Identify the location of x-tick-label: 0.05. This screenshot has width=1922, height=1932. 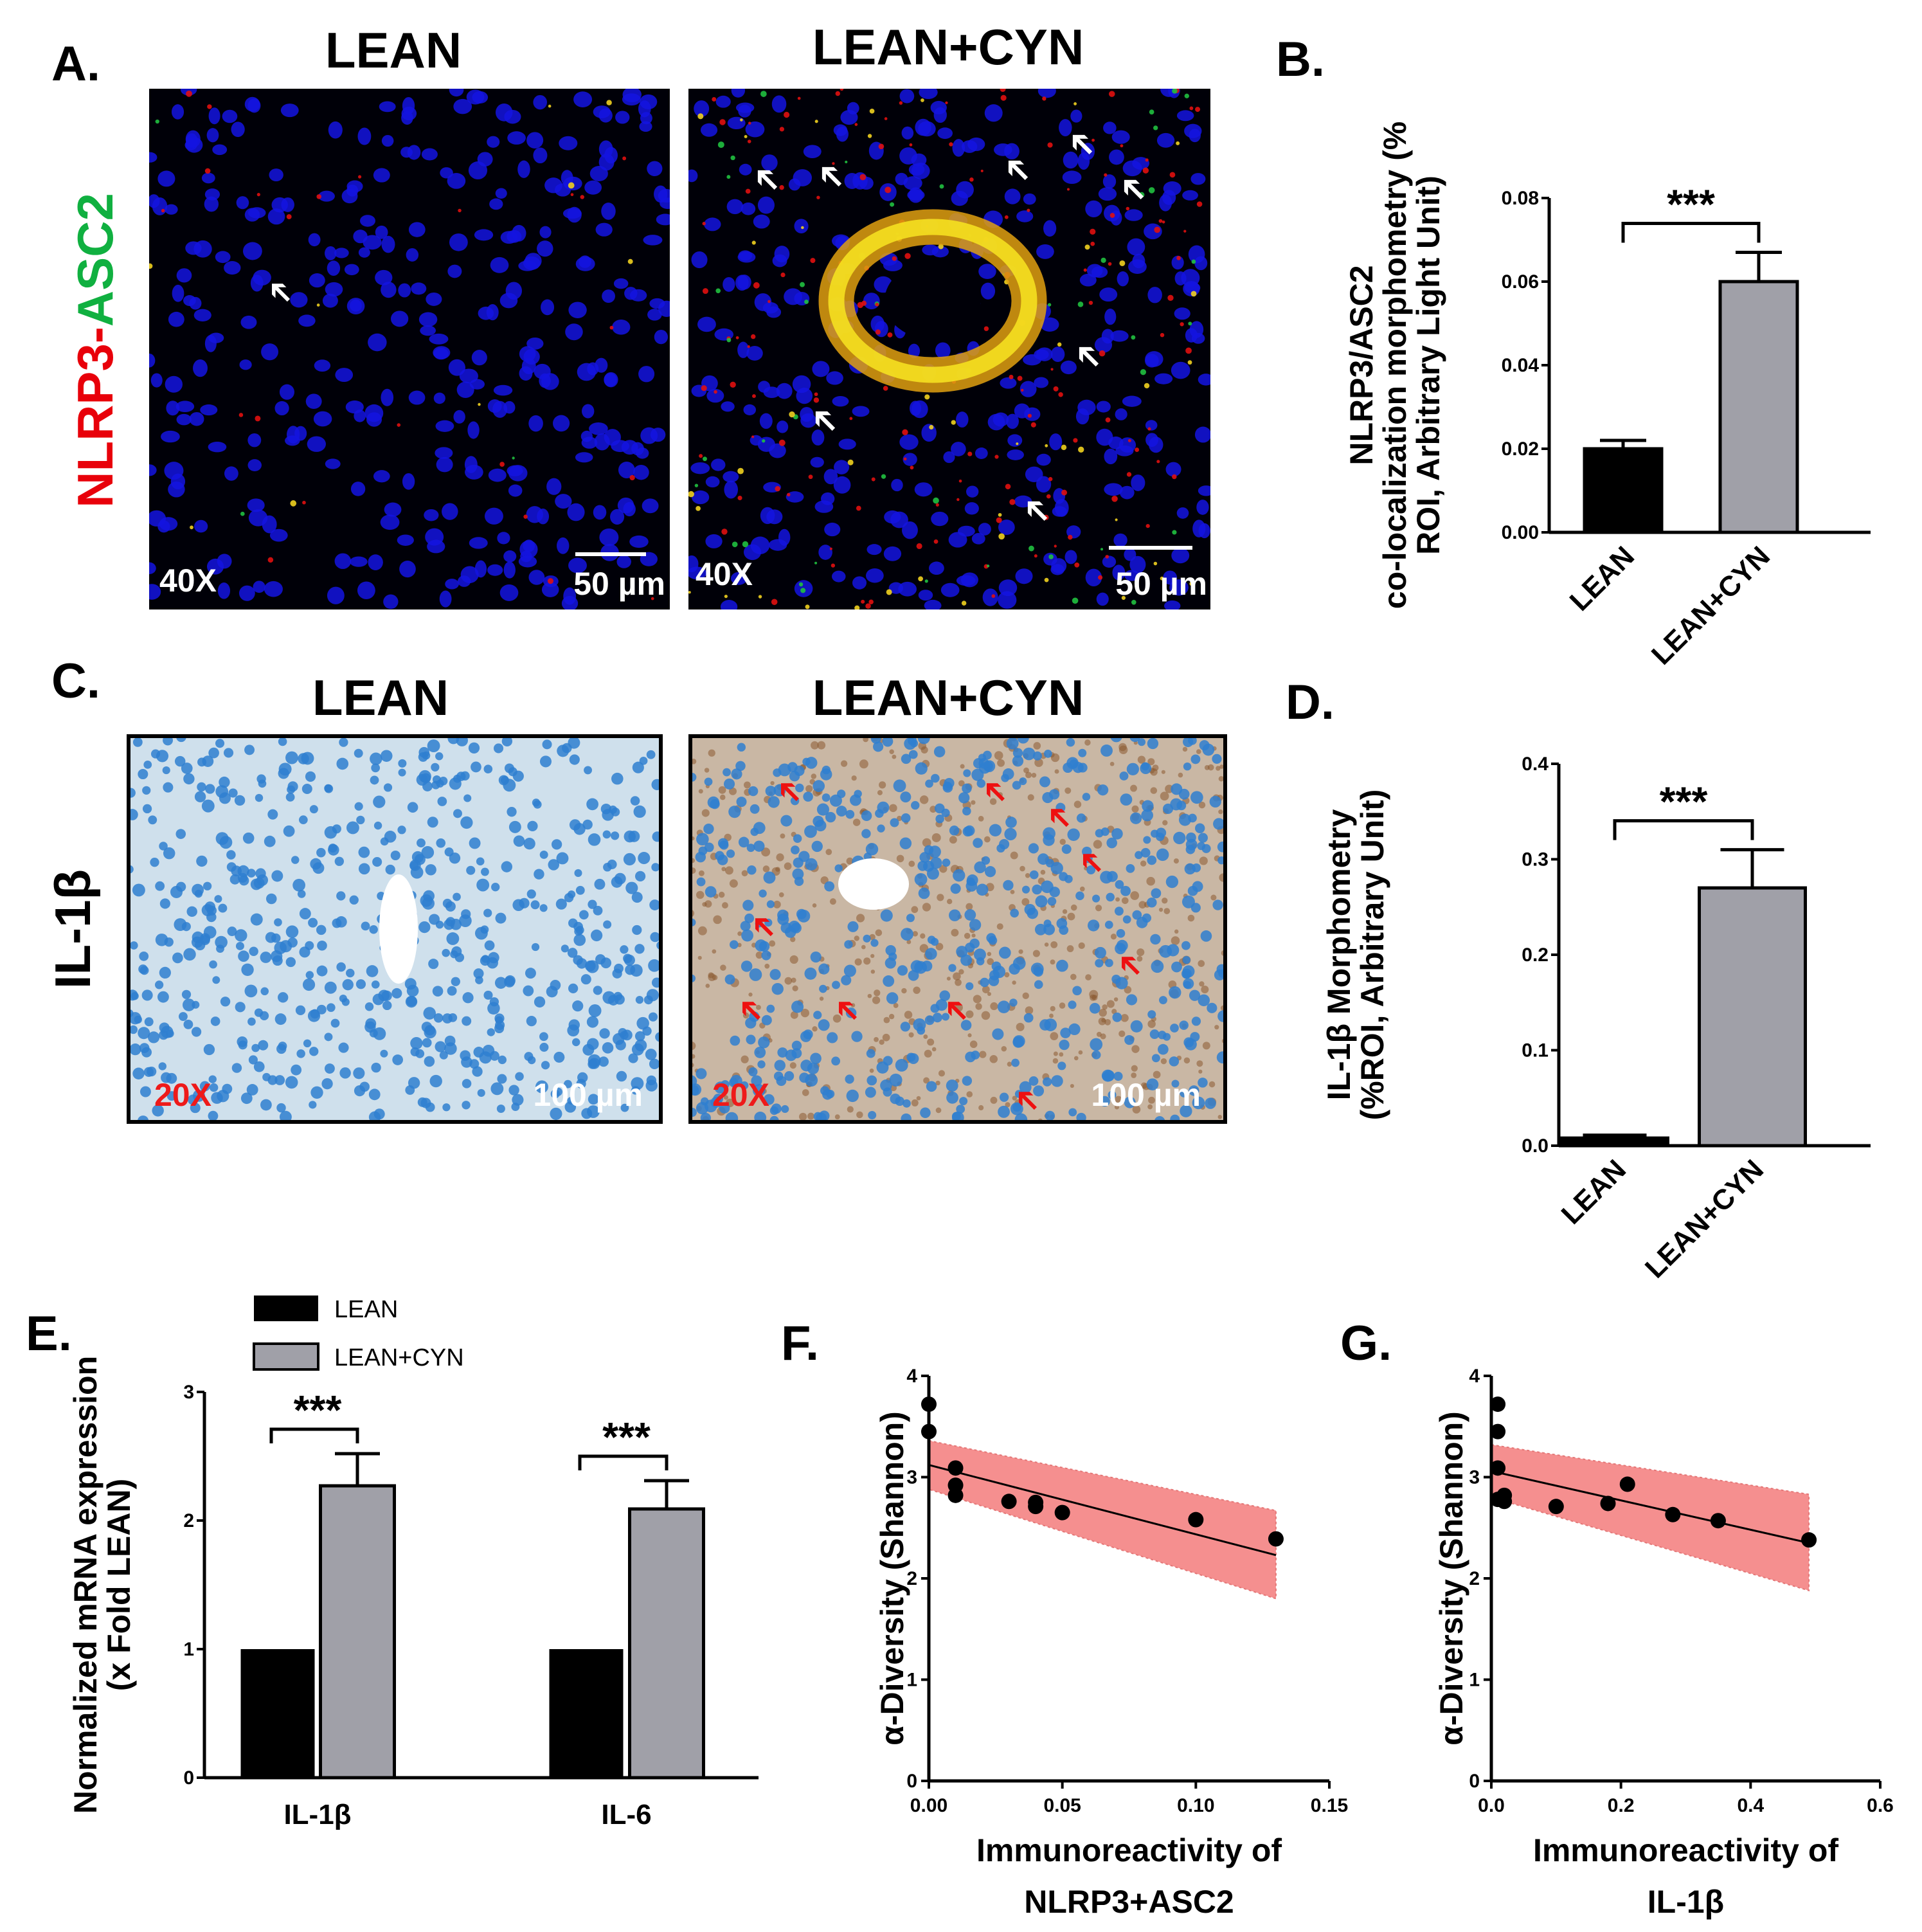
(1062, 1806).